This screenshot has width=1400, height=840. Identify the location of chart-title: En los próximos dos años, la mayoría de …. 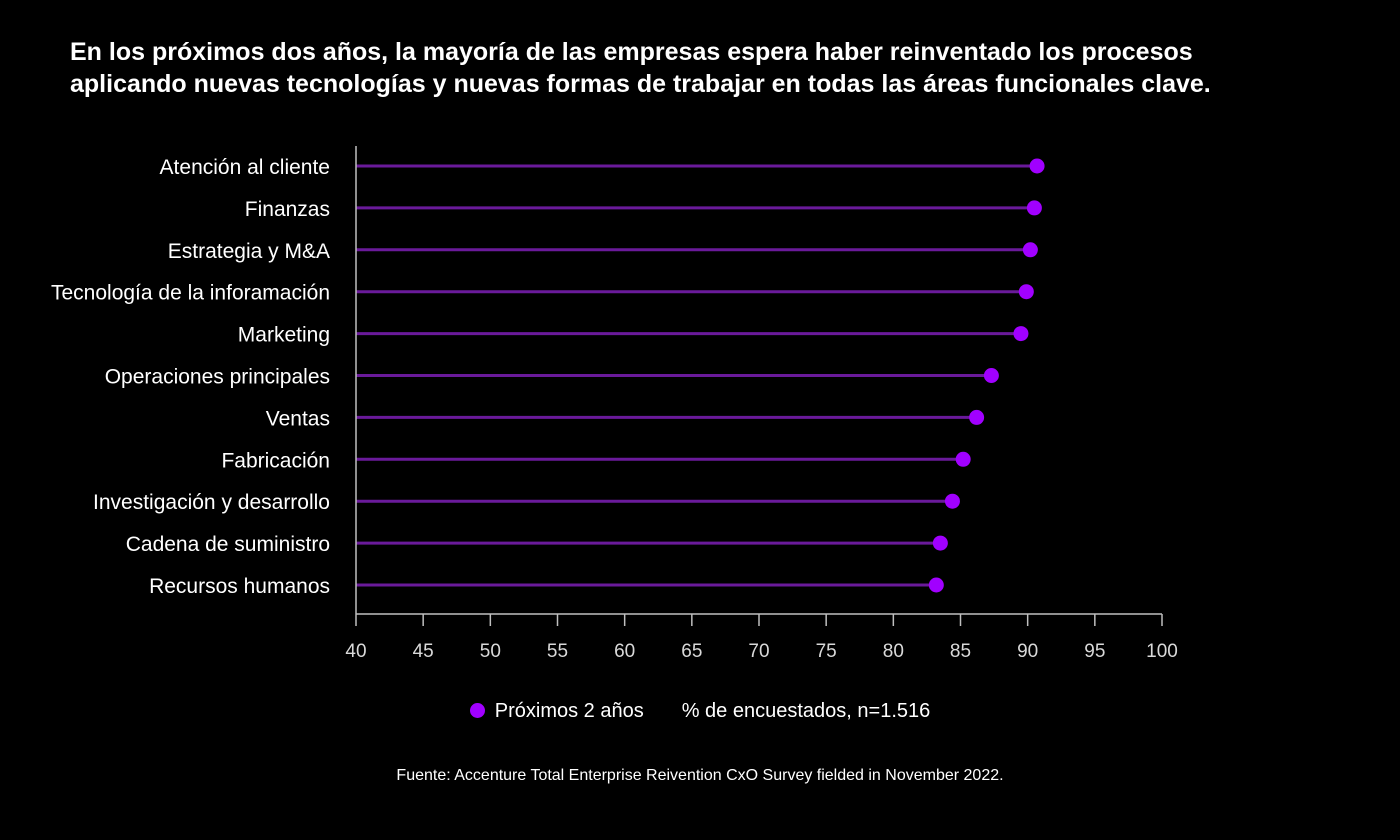
(720, 68).